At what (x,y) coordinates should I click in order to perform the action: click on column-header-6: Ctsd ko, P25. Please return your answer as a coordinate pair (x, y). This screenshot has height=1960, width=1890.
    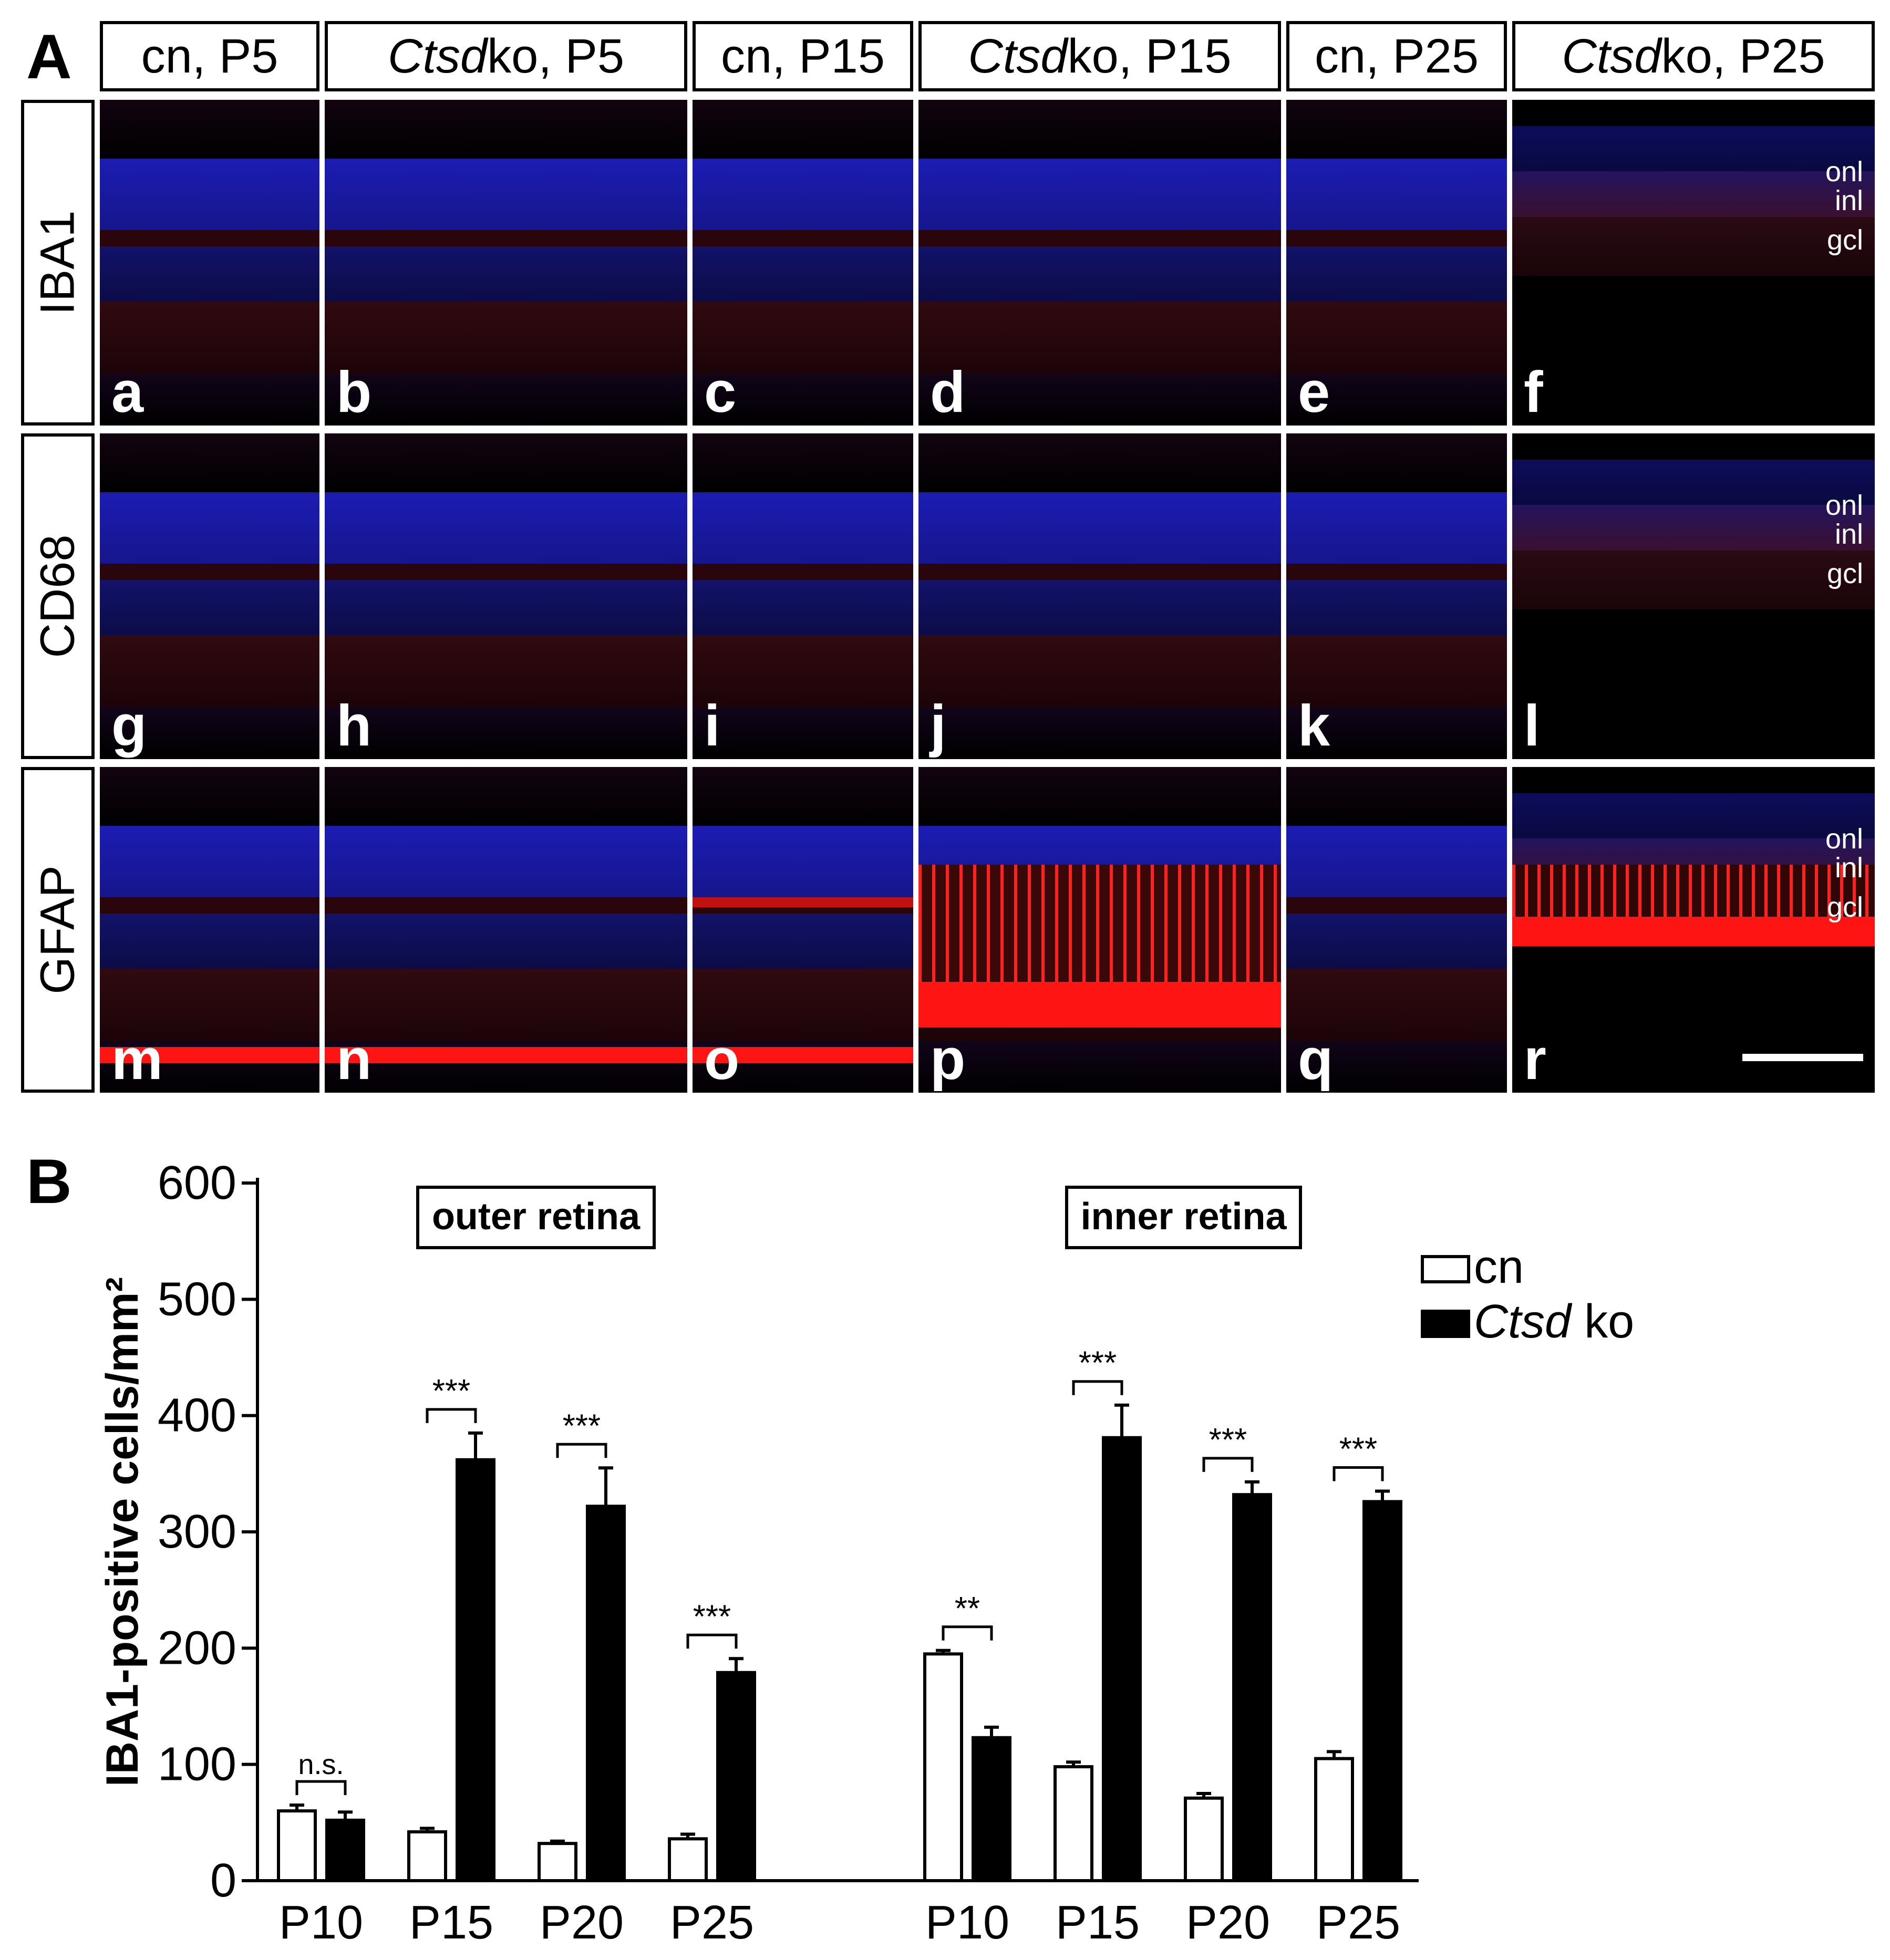
    Looking at the image, I should click on (1693, 56).